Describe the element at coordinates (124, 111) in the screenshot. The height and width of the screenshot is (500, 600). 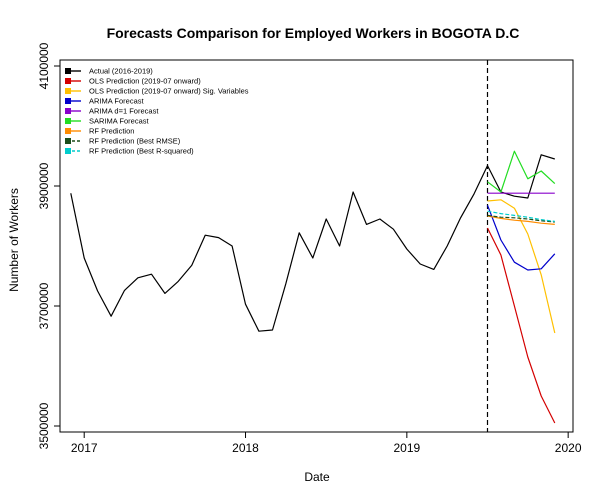
I see `legend-entry-label: ARIMA d=1 Forecast` at that location.